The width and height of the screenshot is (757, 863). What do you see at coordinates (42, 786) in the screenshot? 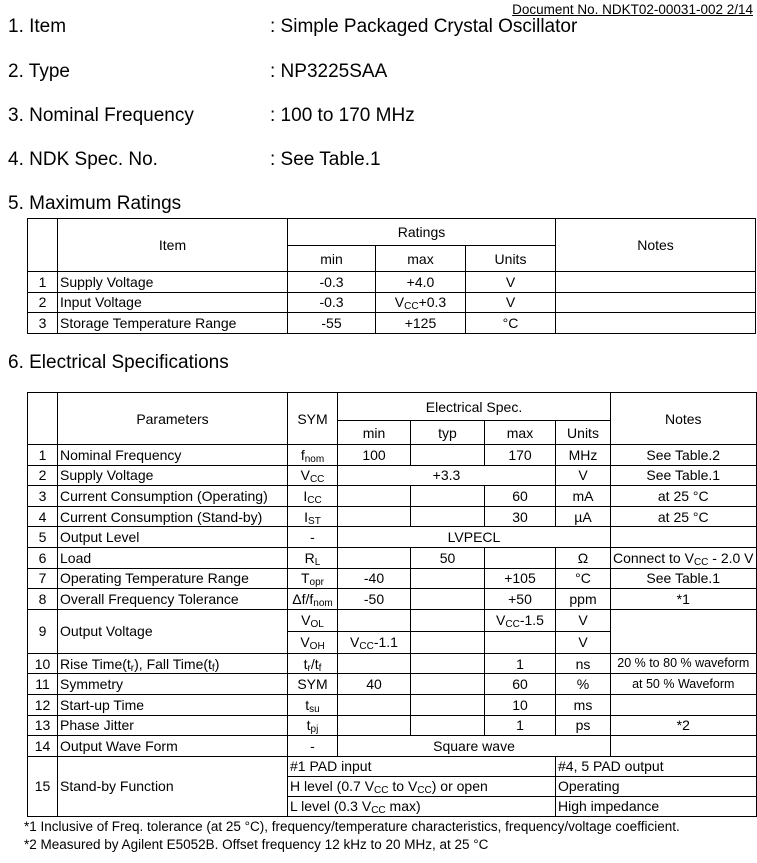
I see `row-number: 15` at bounding box center [42, 786].